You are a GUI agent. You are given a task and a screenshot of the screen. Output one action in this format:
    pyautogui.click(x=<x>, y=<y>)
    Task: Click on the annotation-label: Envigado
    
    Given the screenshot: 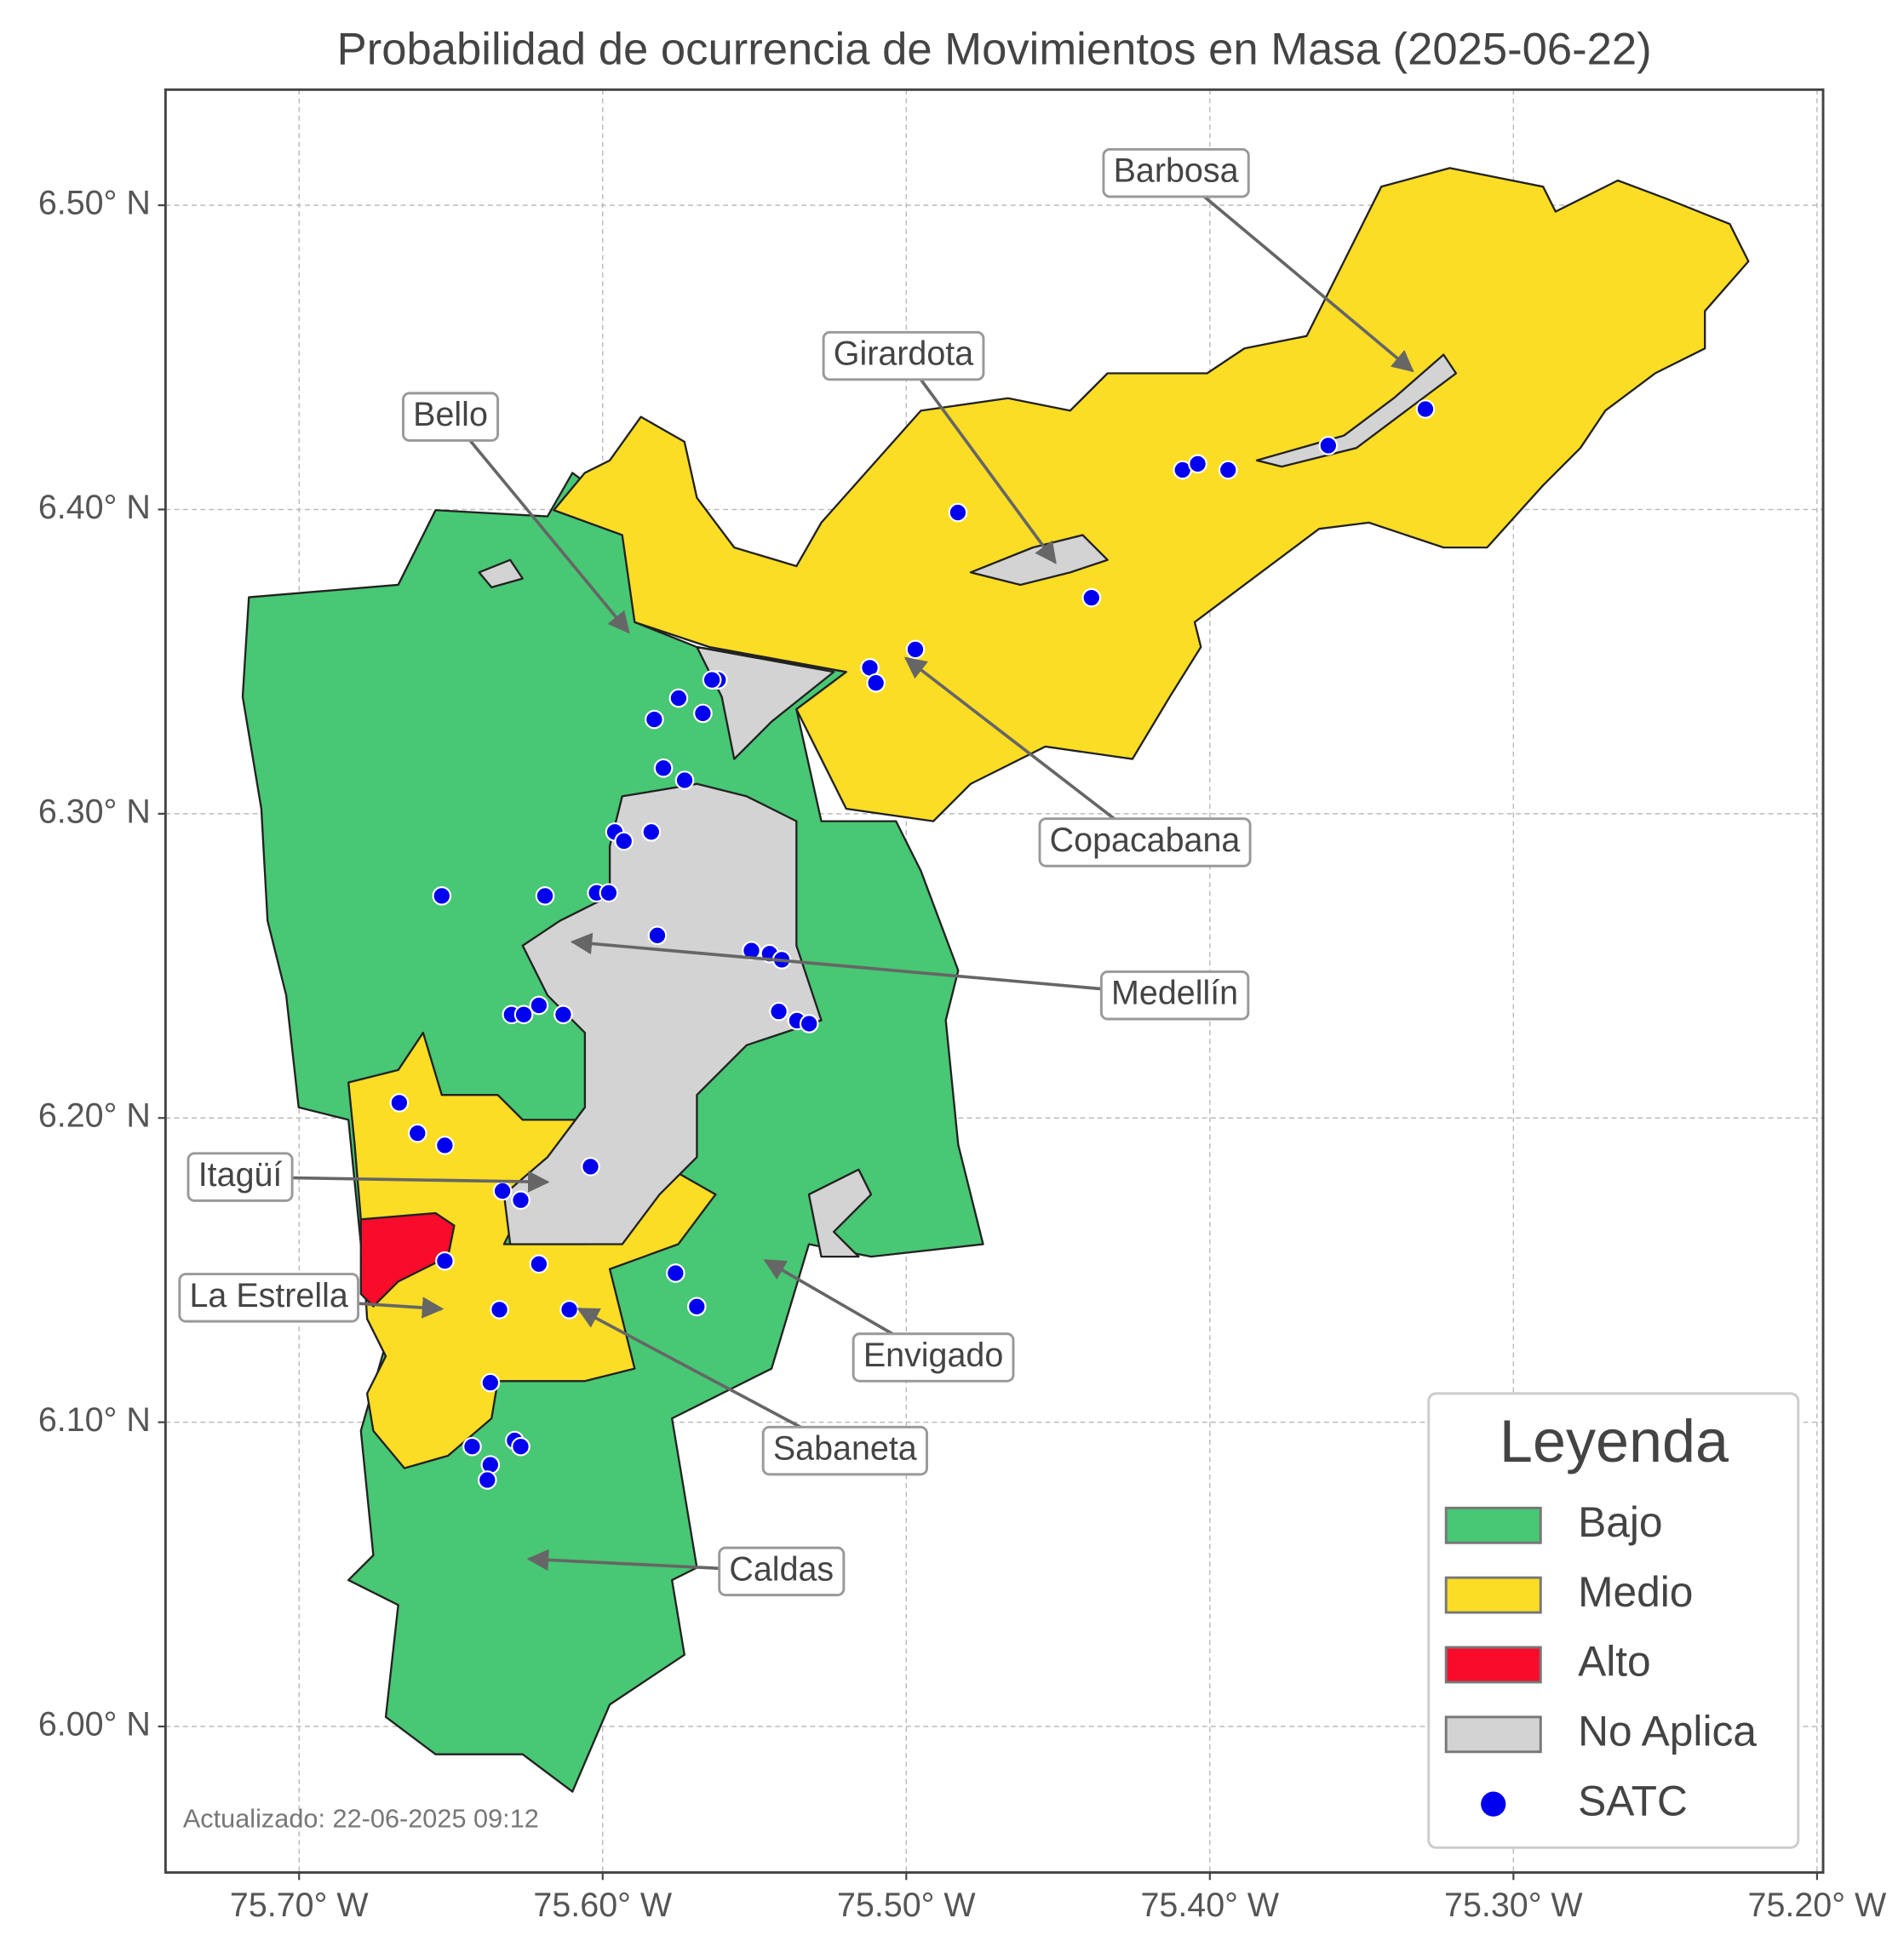 What is the action you would take?
    pyautogui.click(x=933, y=1355)
    